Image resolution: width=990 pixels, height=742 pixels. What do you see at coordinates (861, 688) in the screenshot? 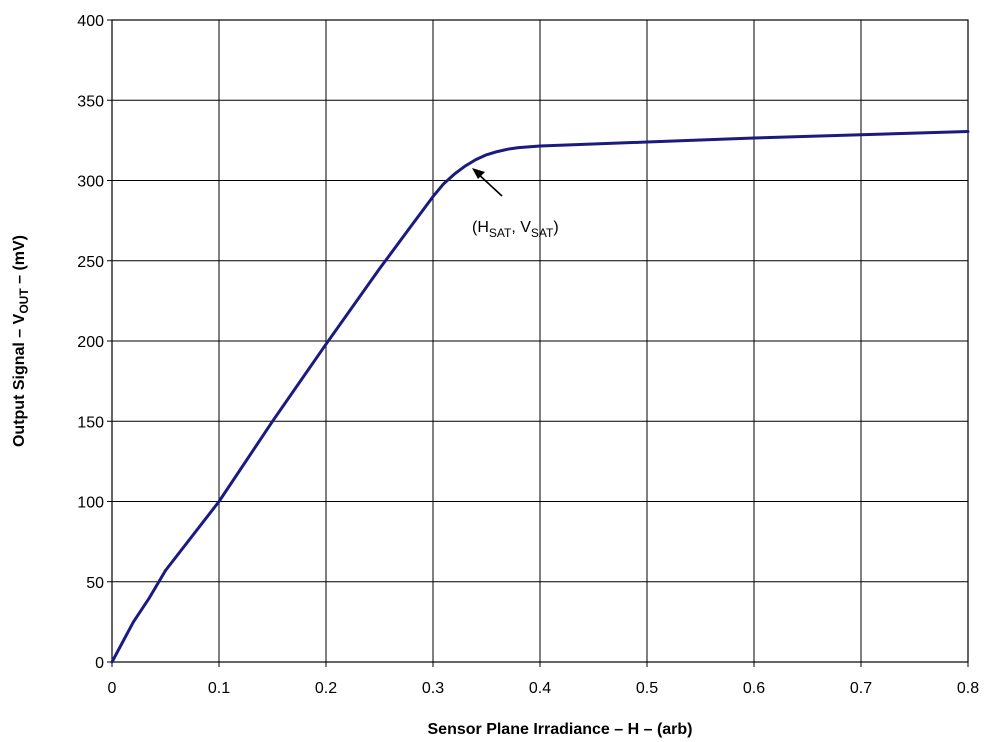
I see `x-tick-label: 0.7` at bounding box center [861, 688].